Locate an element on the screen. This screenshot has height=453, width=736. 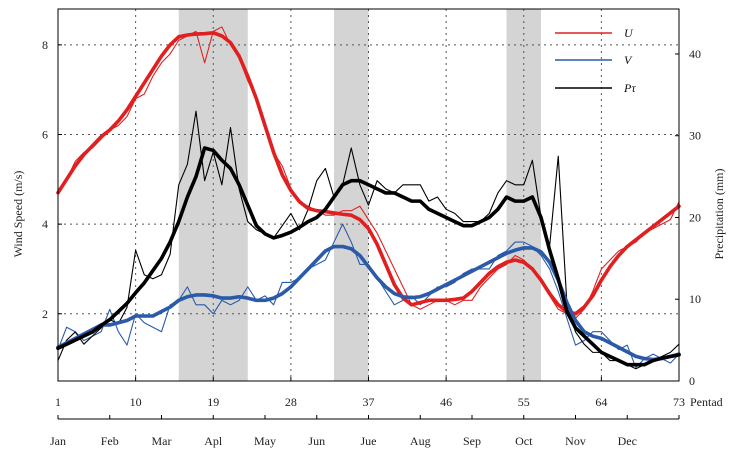
x-tick-label-55: 55 is located at coordinates (524, 402).